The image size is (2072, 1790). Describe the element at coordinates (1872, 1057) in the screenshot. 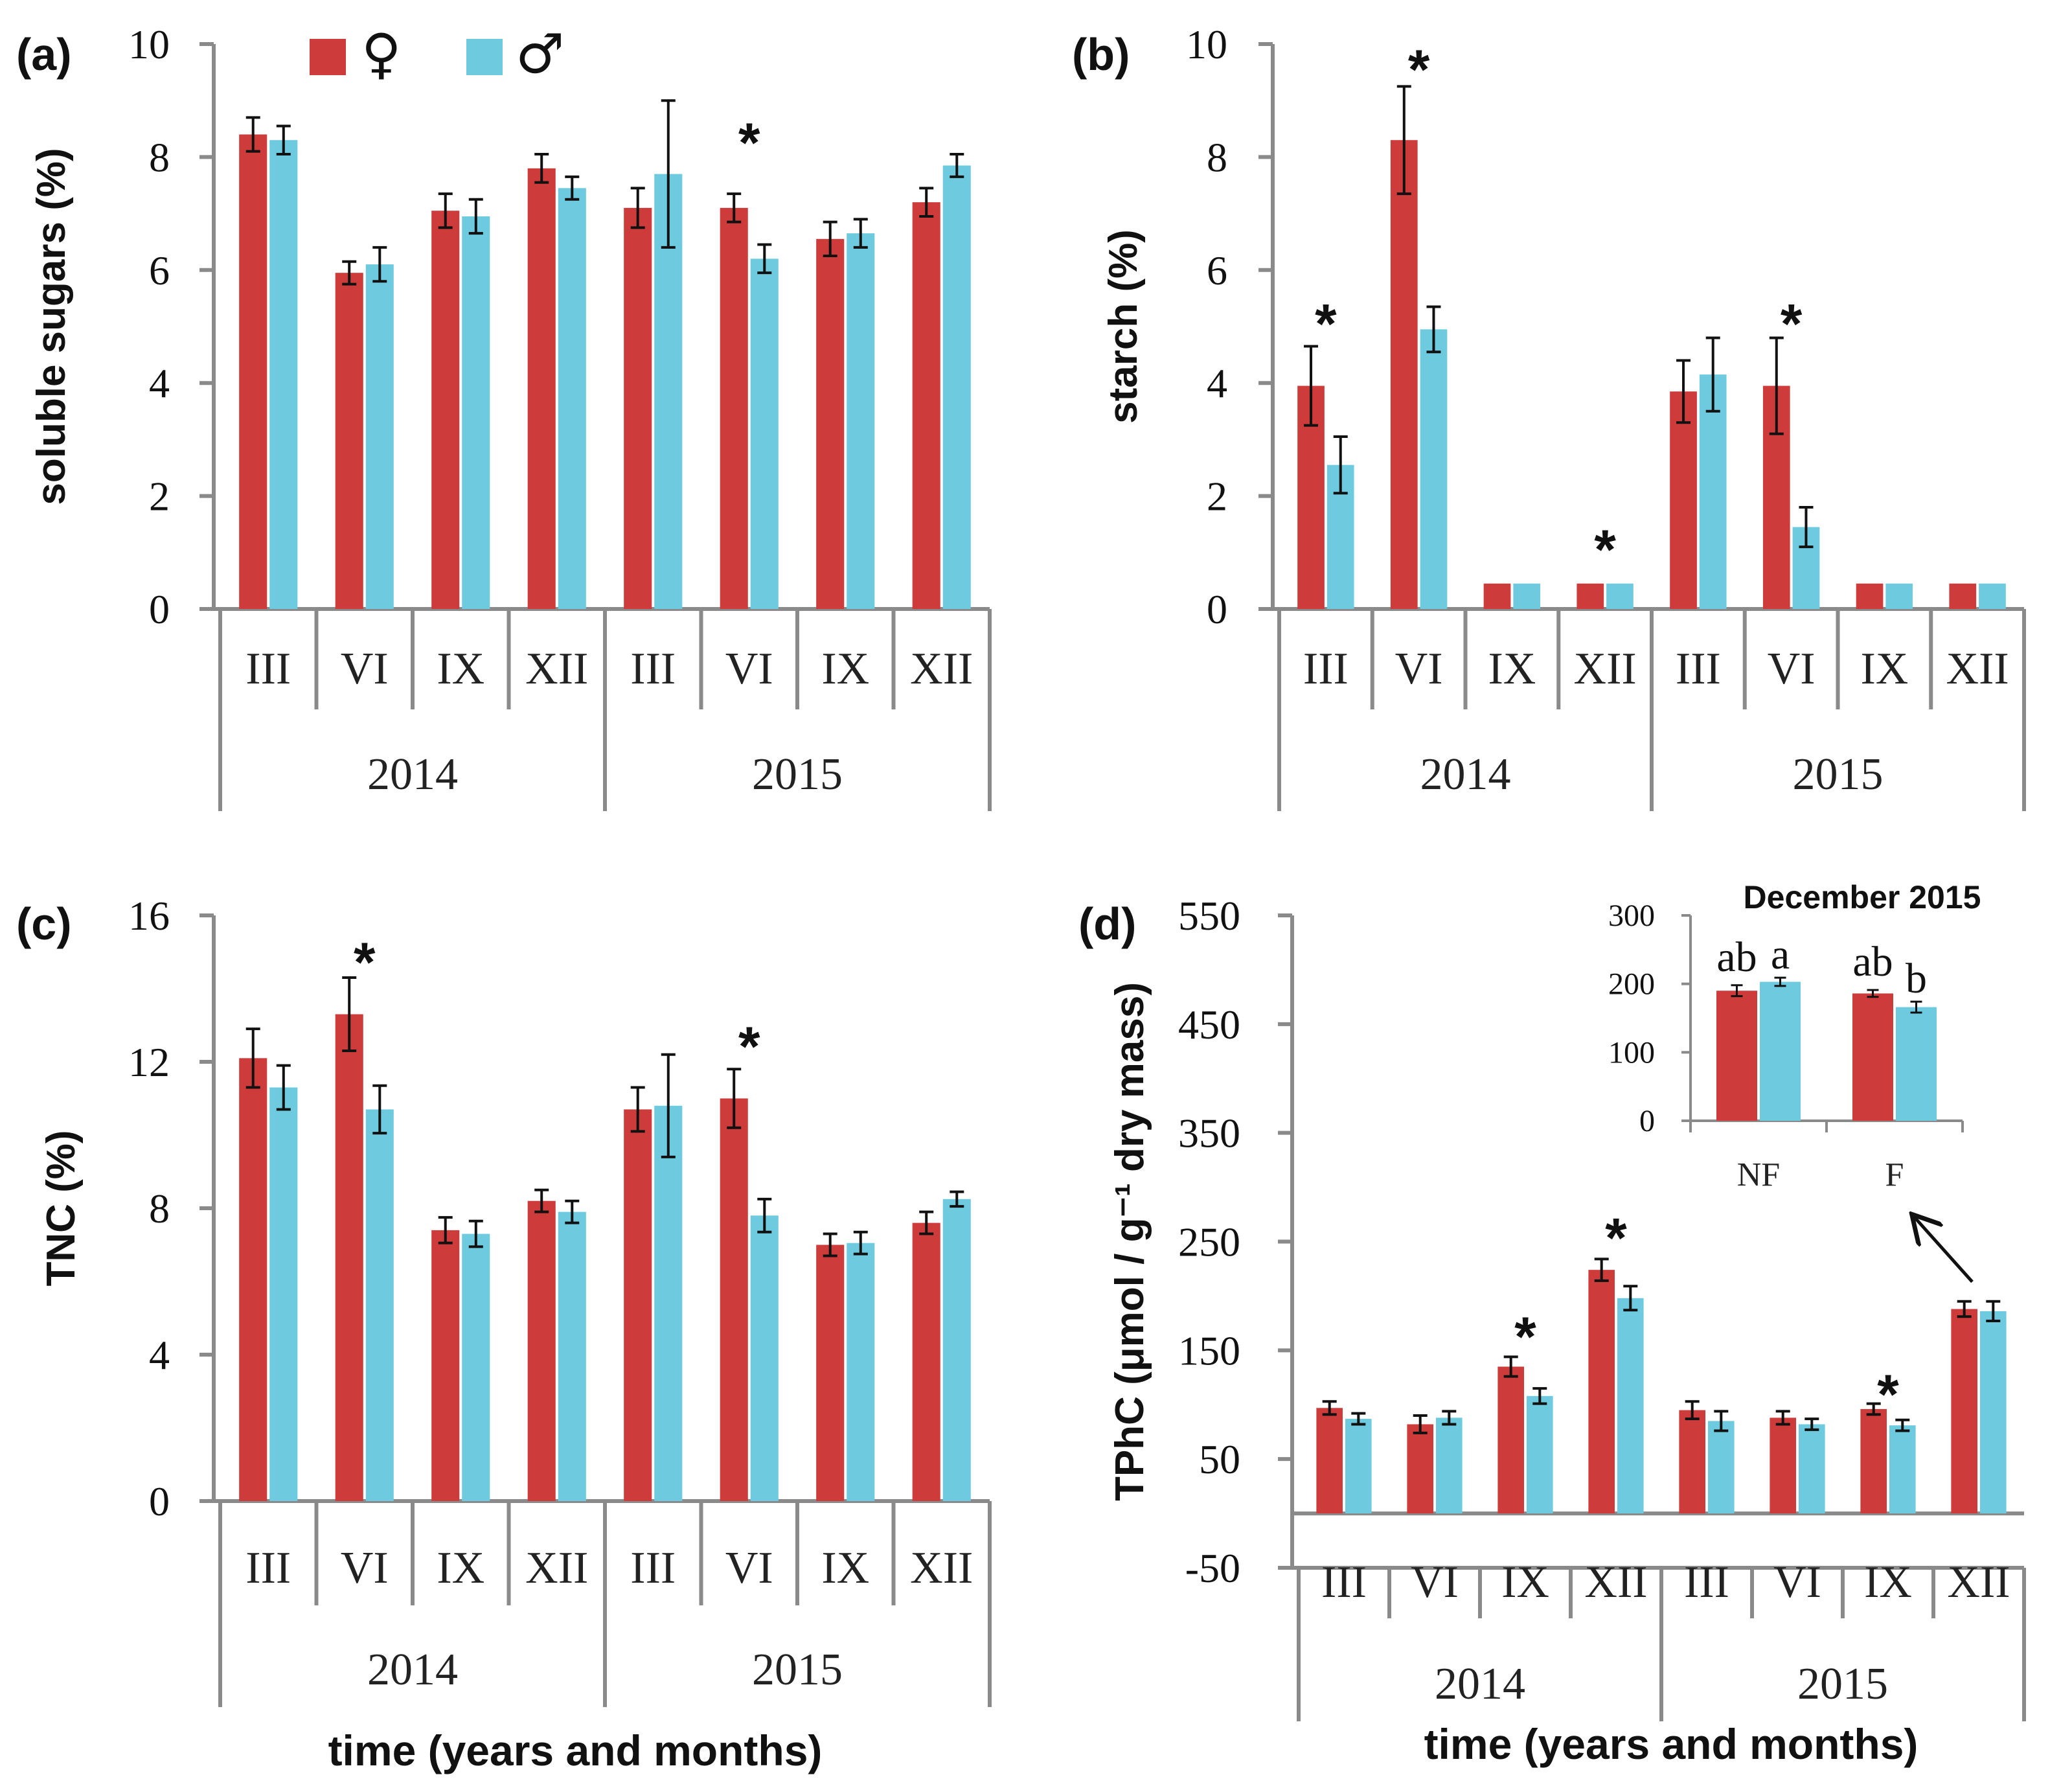

I see `inset-bar-female` at that location.